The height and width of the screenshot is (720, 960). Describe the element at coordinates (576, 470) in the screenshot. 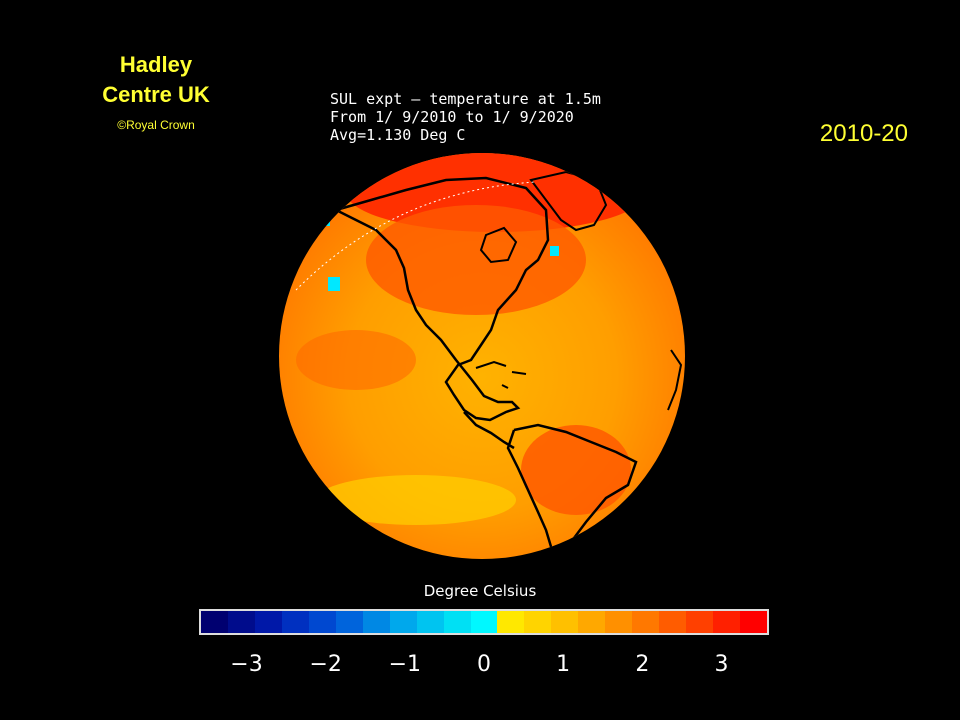

I see `south-america-warming-region` at that location.